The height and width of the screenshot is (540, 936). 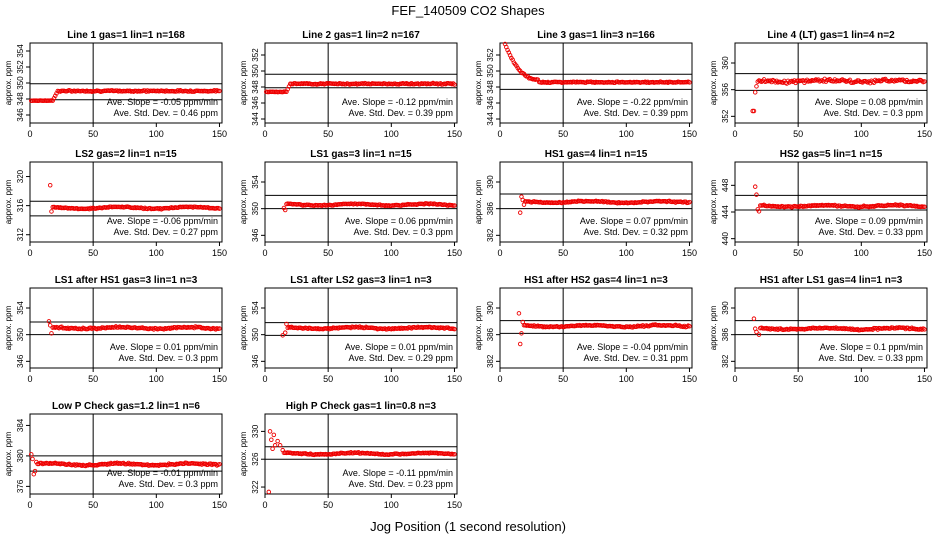 I want to click on panel-title: Line 4 (LT) gas=1 lin=4 n=2, so click(x=831, y=35).